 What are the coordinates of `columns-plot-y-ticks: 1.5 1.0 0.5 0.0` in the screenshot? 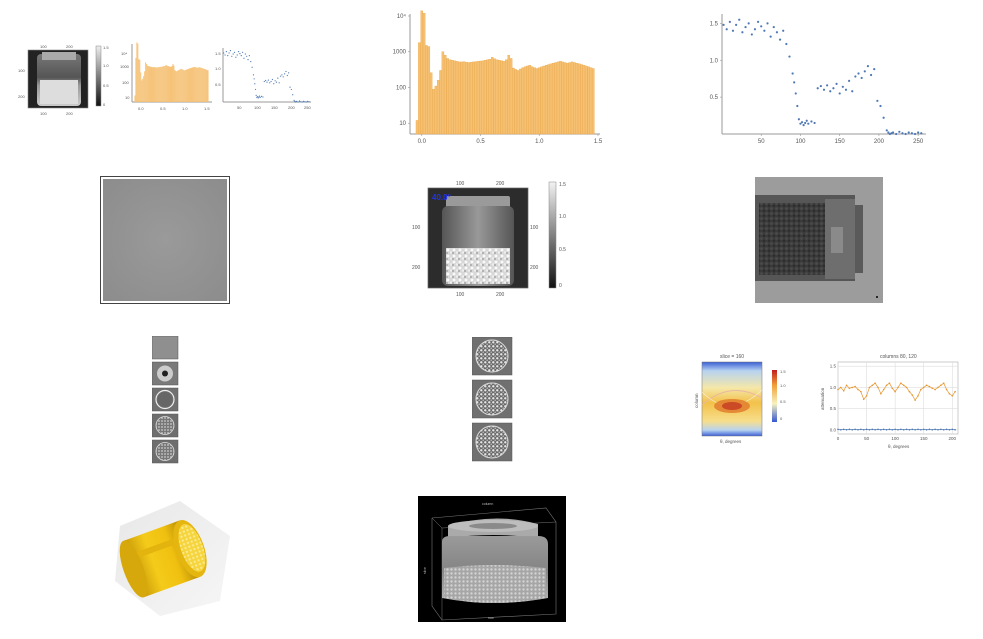 It's located at (833, 398).